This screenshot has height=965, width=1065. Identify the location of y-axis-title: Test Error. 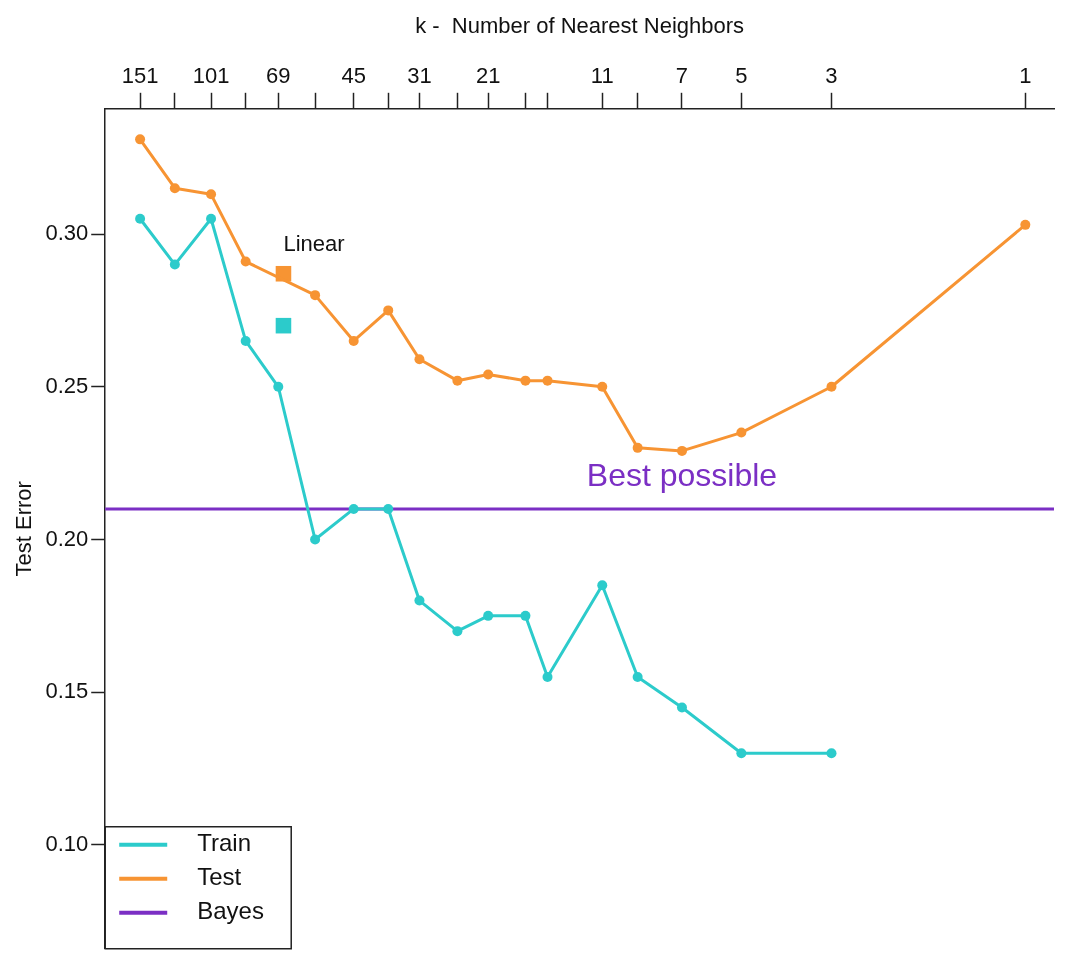
(24, 529).